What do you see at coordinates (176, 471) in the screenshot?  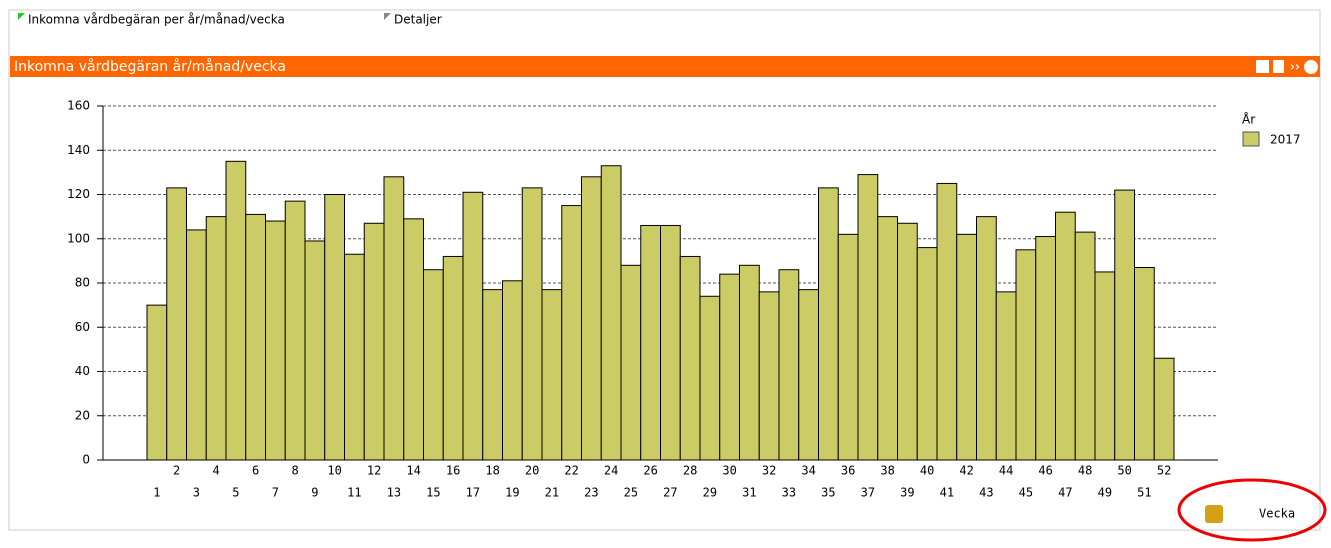 I see `x-tick-label: 2` at bounding box center [176, 471].